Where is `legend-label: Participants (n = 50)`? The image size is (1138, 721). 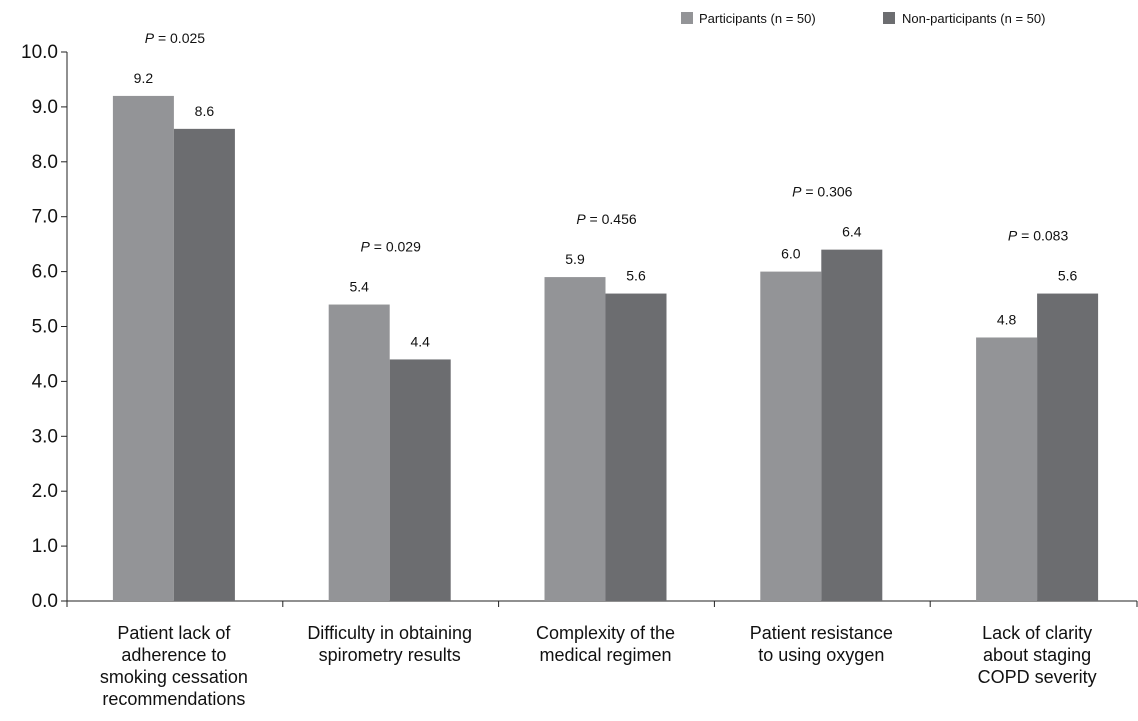 legend-label: Participants (n = 50) is located at coordinates (757, 18).